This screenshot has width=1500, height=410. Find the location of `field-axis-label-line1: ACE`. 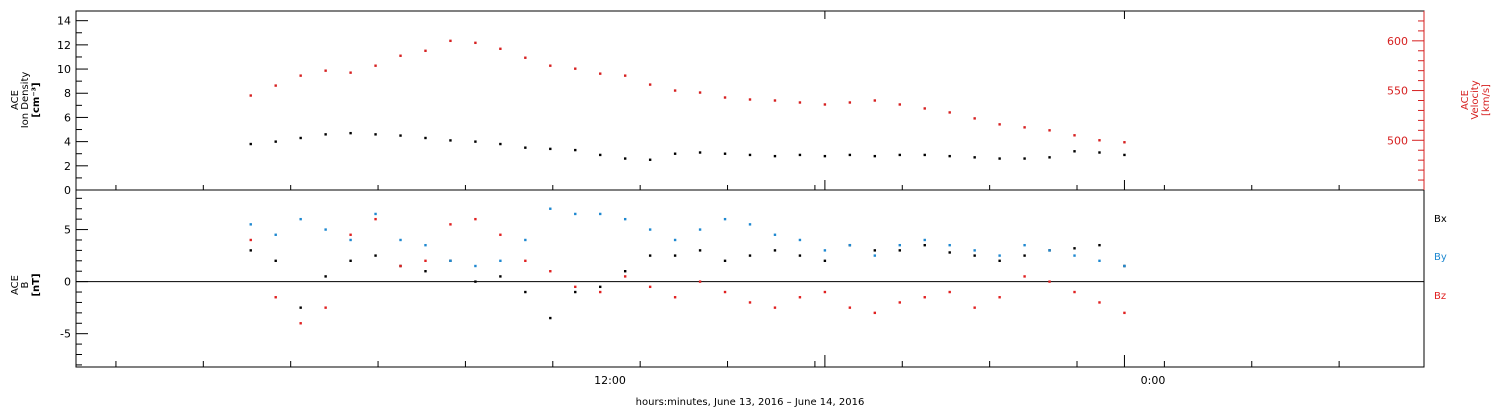

field-axis-label-line1: ACE is located at coordinates (15, 285).